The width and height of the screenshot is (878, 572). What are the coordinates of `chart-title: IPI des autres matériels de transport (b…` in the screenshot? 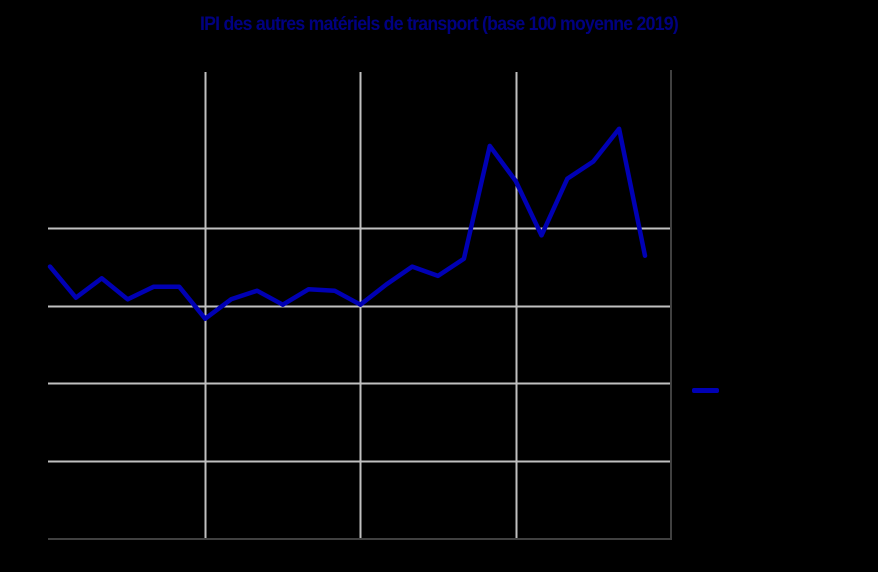 It's located at (439, 24).